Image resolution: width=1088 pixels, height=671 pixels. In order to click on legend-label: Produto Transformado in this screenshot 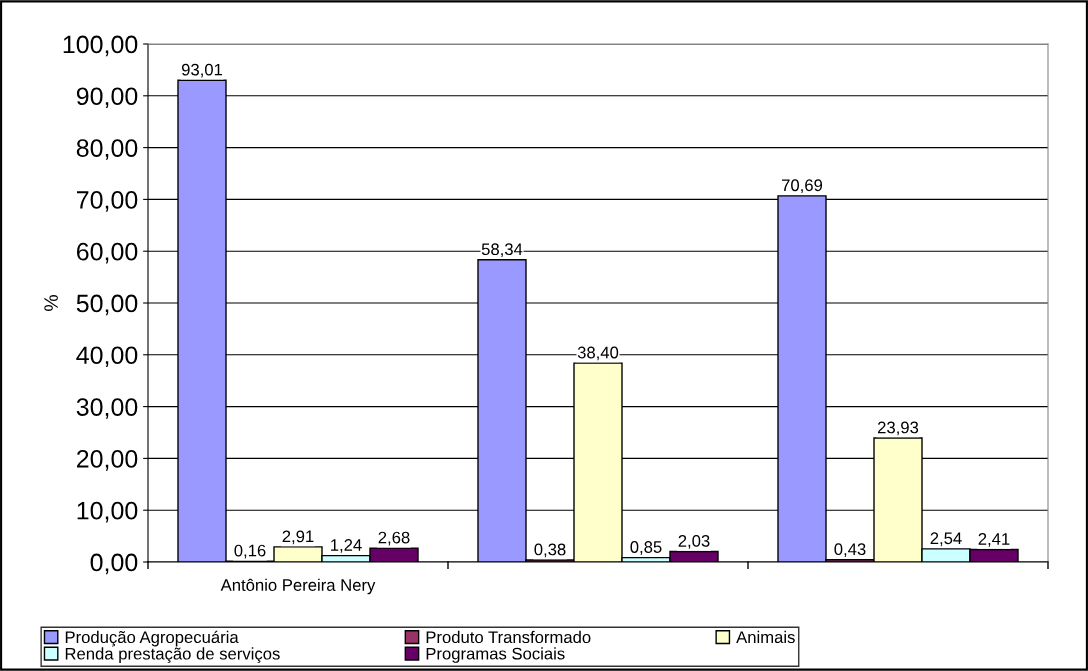, I will do `click(508, 637)`.